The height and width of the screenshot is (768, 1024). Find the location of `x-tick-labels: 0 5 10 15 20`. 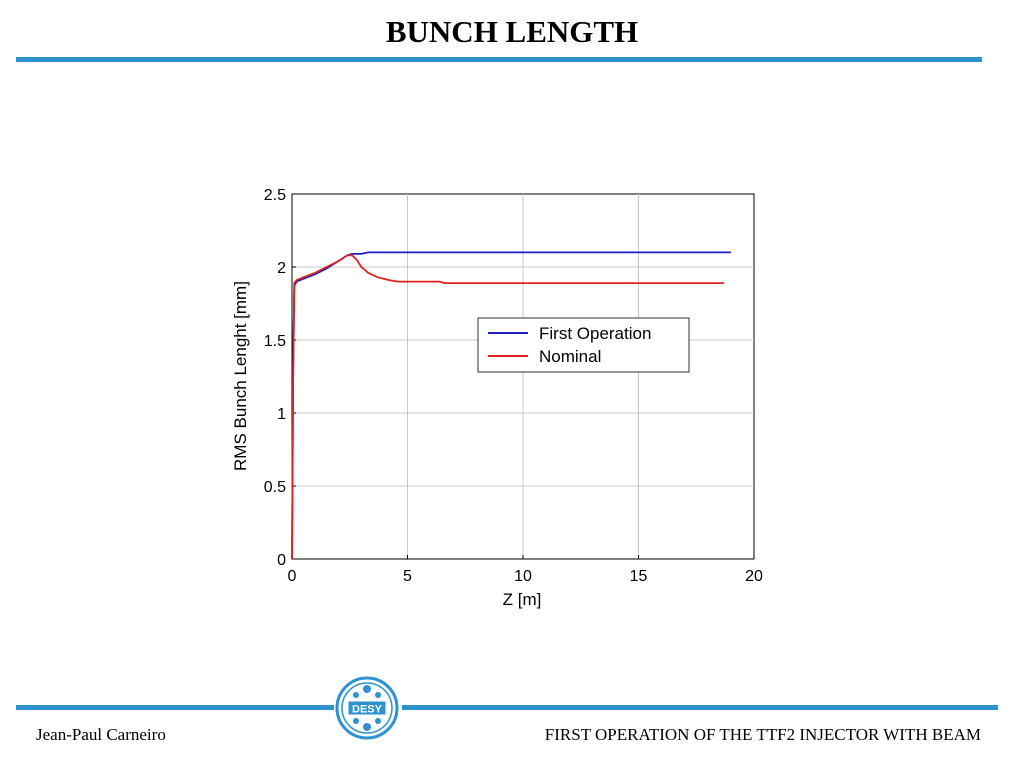

x-tick-labels: 0 5 10 15 20 is located at coordinates (525, 576).